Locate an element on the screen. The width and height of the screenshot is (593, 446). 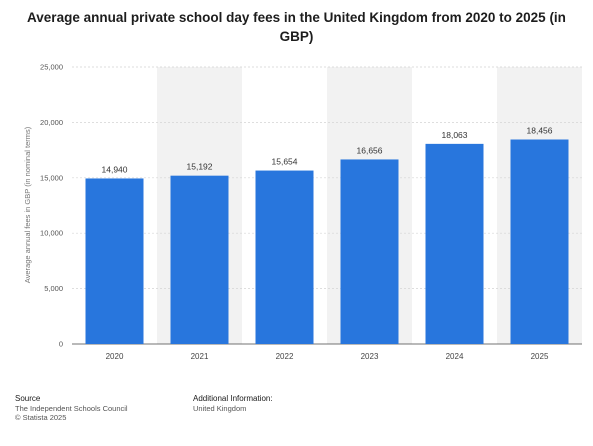
y-tick-label: 5,000 is located at coordinates (53, 288).